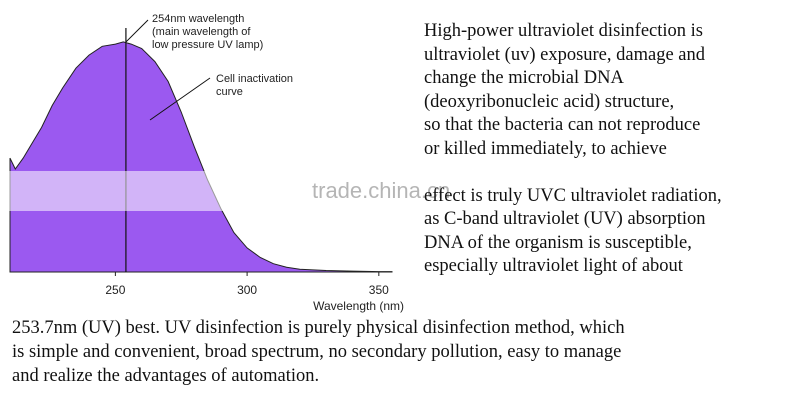 This screenshot has height=400, width=800. What do you see at coordinates (201, 32) in the screenshot?
I see `wavelength-annotation-text: (main wavelength of` at bounding box center [201, 32].